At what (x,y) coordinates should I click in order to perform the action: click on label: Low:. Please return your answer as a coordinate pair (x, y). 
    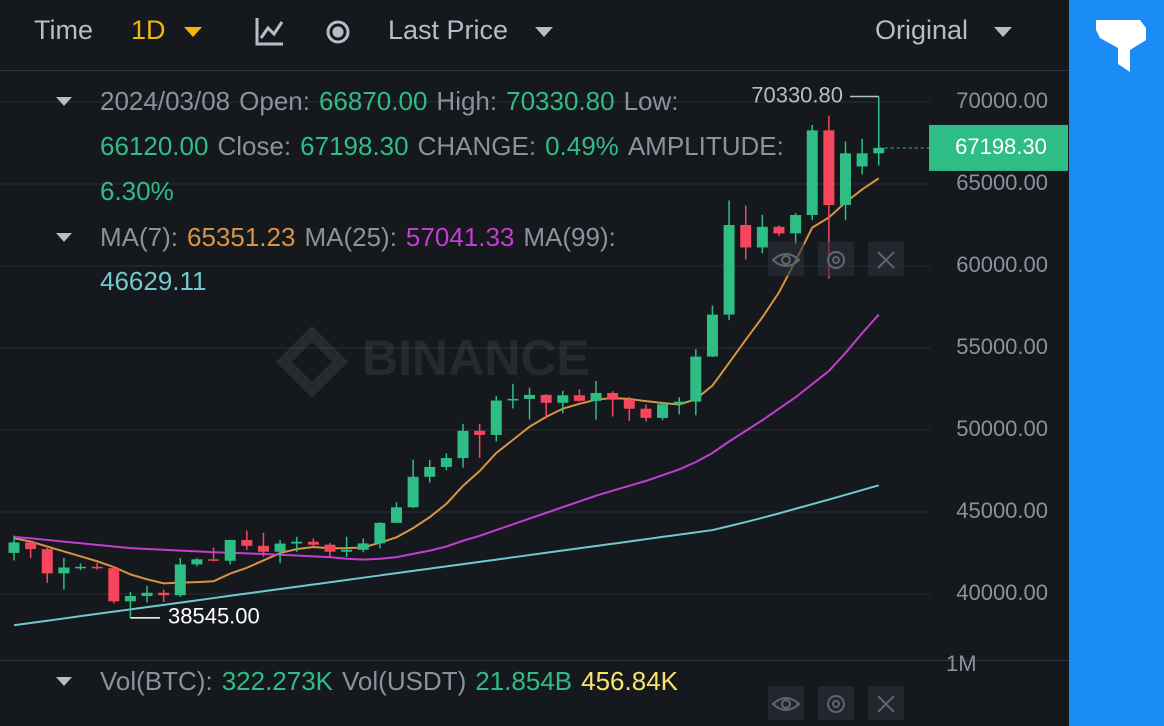
    Looking at the image, I should click on (651, 101).